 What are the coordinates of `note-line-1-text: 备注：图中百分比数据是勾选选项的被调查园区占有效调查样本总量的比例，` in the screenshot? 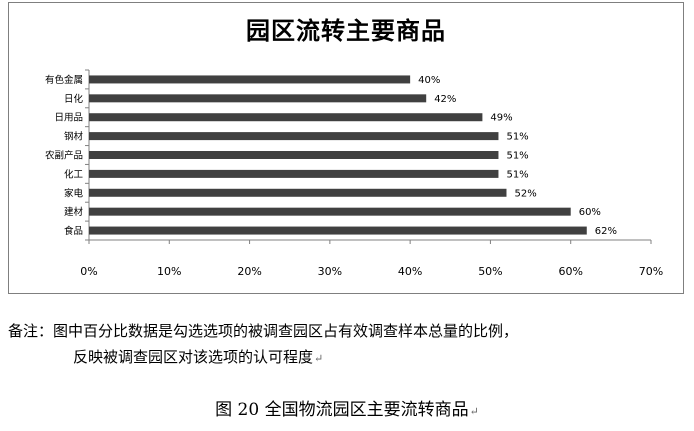 It's located at (263, 331).